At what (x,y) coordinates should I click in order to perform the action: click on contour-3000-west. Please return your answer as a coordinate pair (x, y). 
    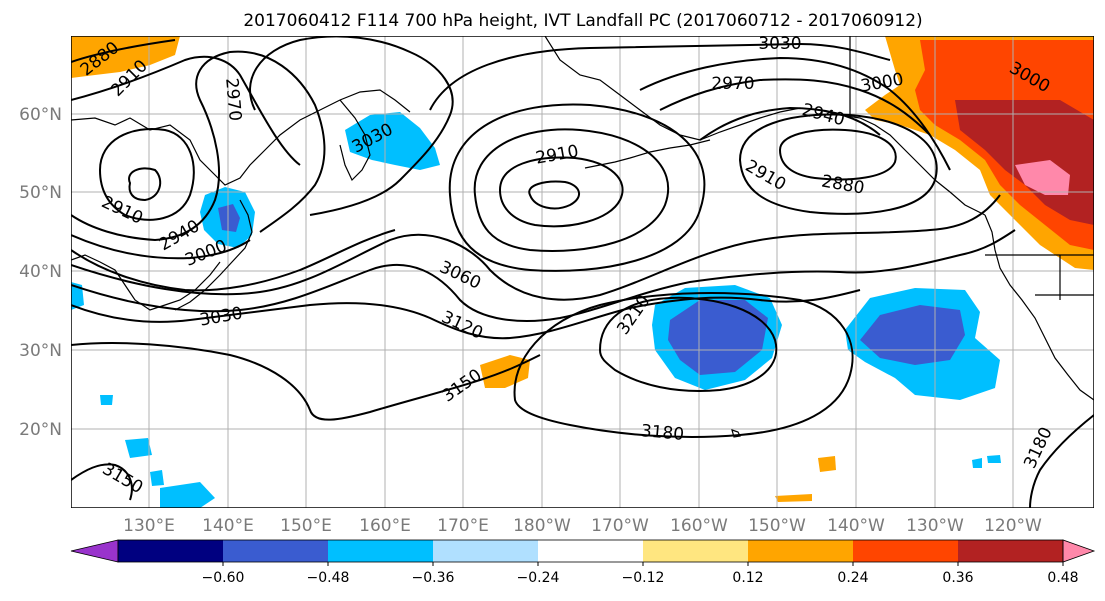
    Looking at the image, I should click on (161, 247).